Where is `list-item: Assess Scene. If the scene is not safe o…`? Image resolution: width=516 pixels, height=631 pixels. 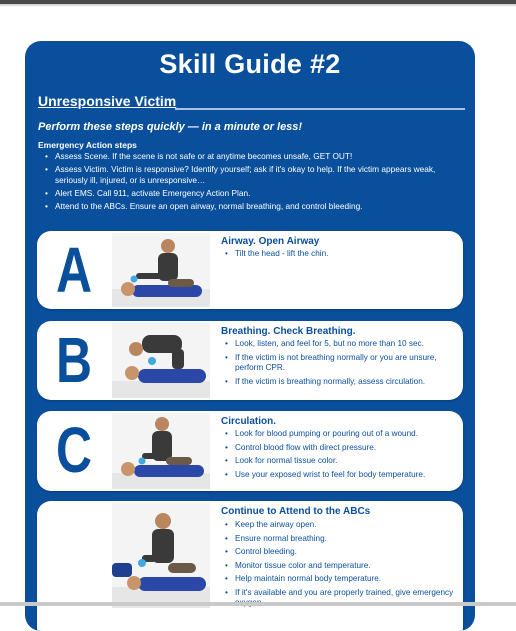
list-item: Assess Scene. If the scene is not safe o… is located at coordinates (255, 156).